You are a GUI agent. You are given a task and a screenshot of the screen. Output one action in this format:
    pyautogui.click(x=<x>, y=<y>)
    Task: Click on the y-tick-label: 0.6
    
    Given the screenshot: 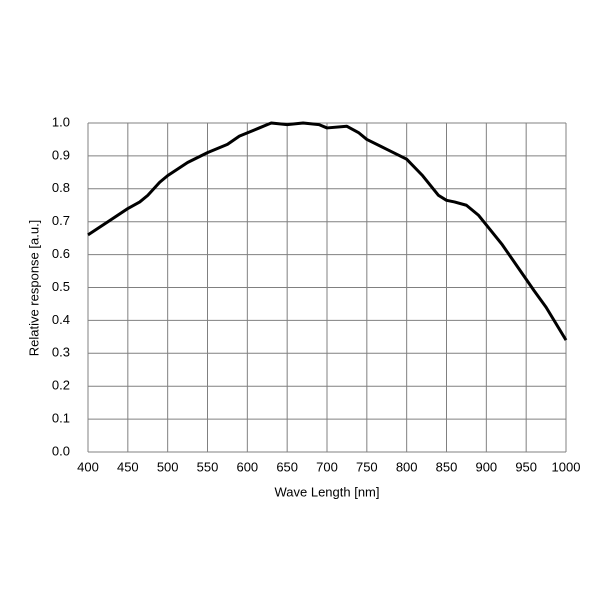 What is the action you would take?
    pyautogui.click(x=61, y=253)
    